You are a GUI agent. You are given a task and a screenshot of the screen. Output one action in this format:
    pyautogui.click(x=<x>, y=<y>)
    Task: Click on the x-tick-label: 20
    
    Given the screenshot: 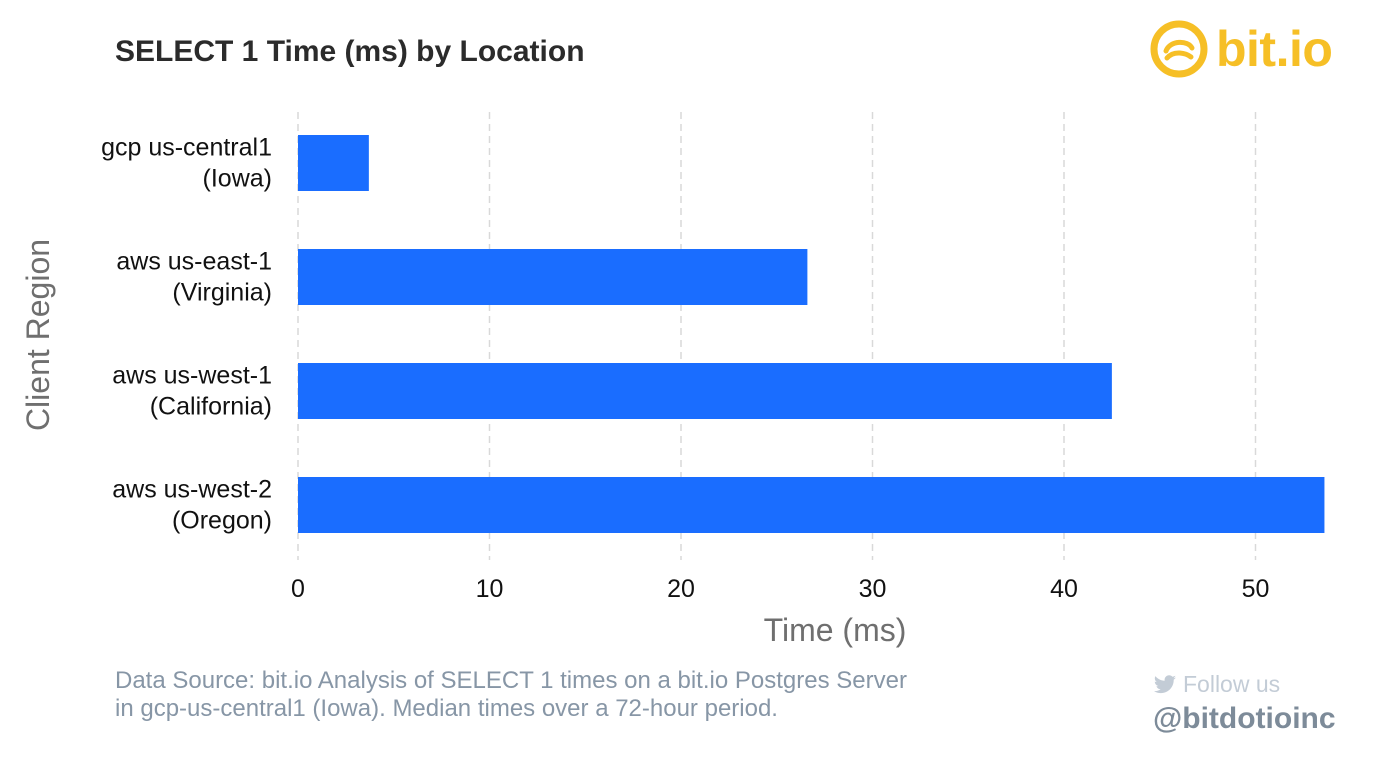 What is the action you would take?
    pyautogui.click(x=681, y=589)
    